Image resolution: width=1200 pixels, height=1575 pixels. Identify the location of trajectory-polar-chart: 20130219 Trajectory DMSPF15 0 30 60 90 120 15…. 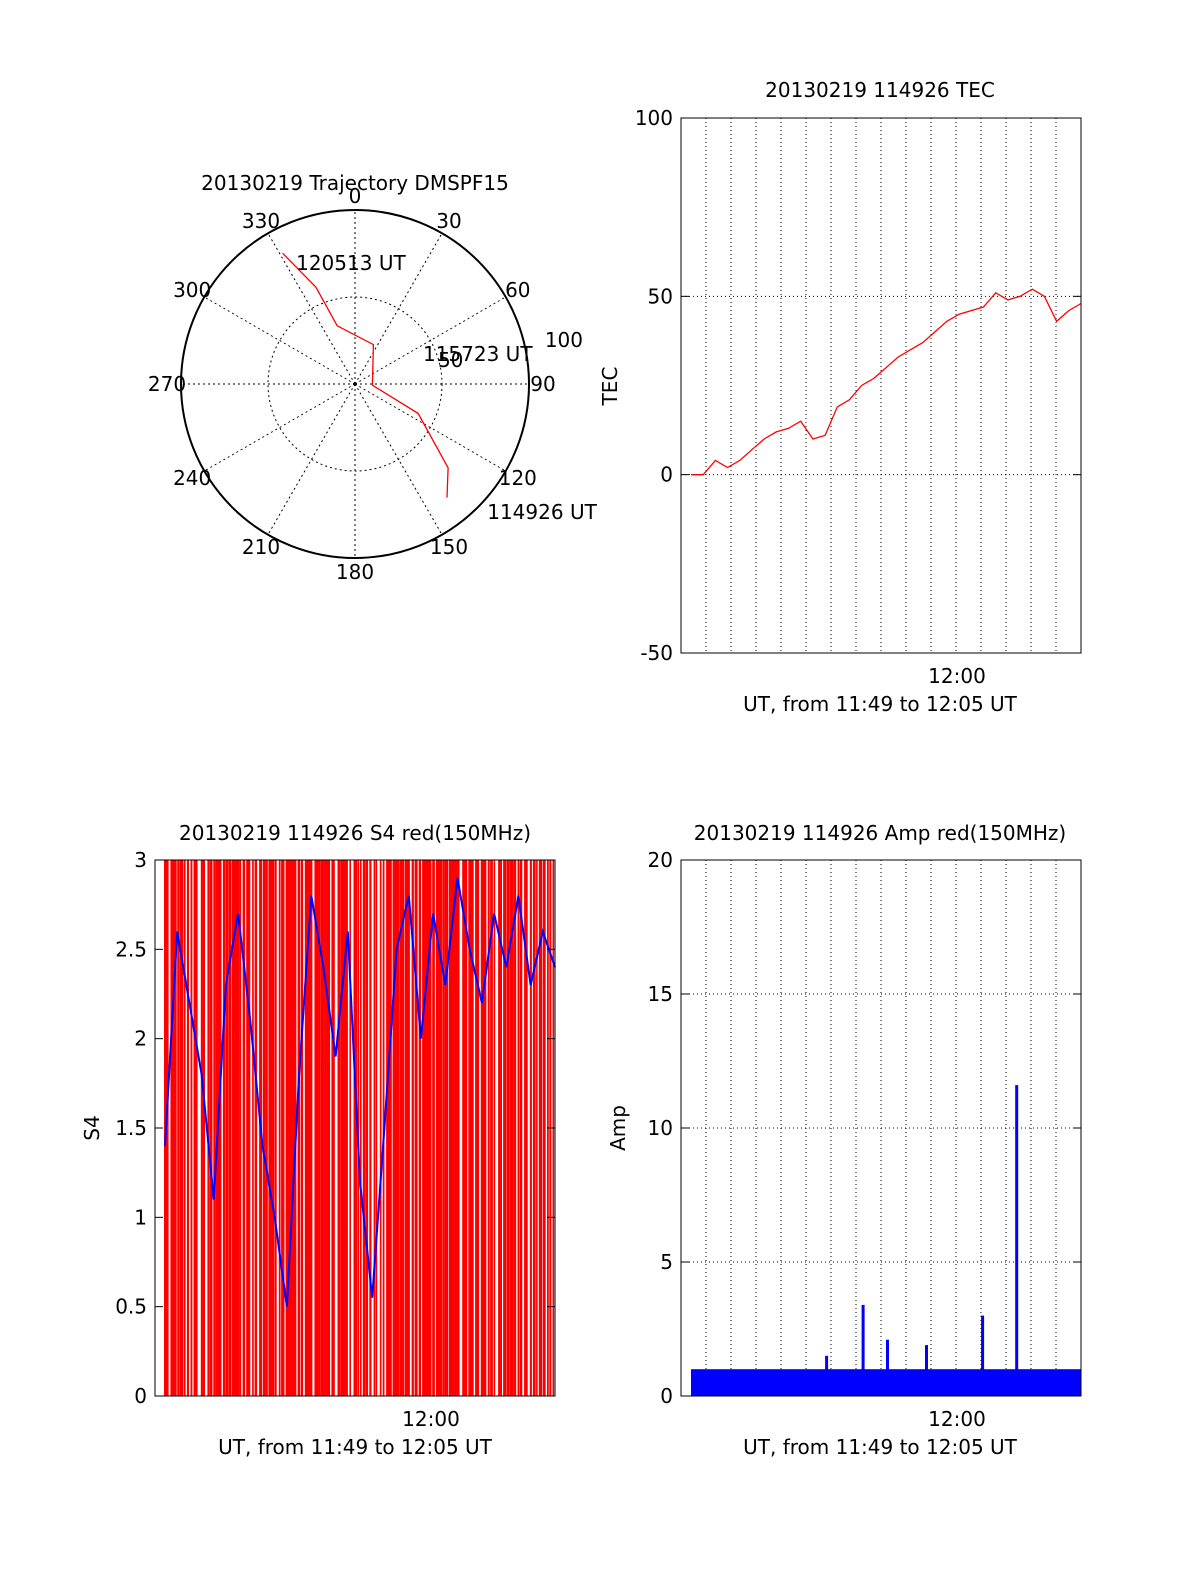
(373, 377).